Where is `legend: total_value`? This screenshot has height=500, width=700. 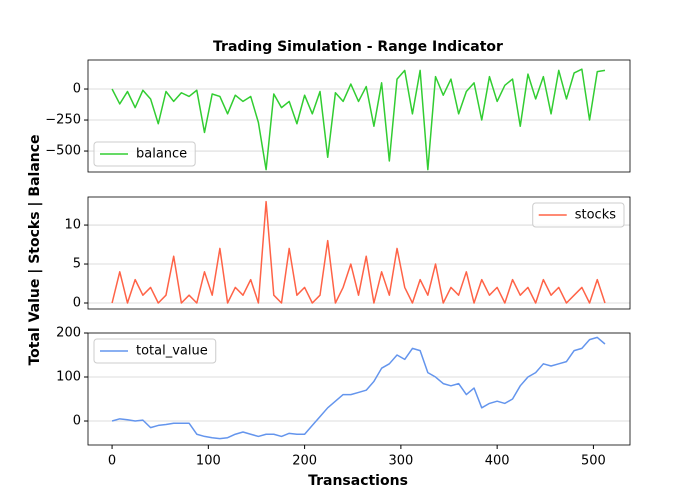 legend: total_value is located at coordinates (155, 351).